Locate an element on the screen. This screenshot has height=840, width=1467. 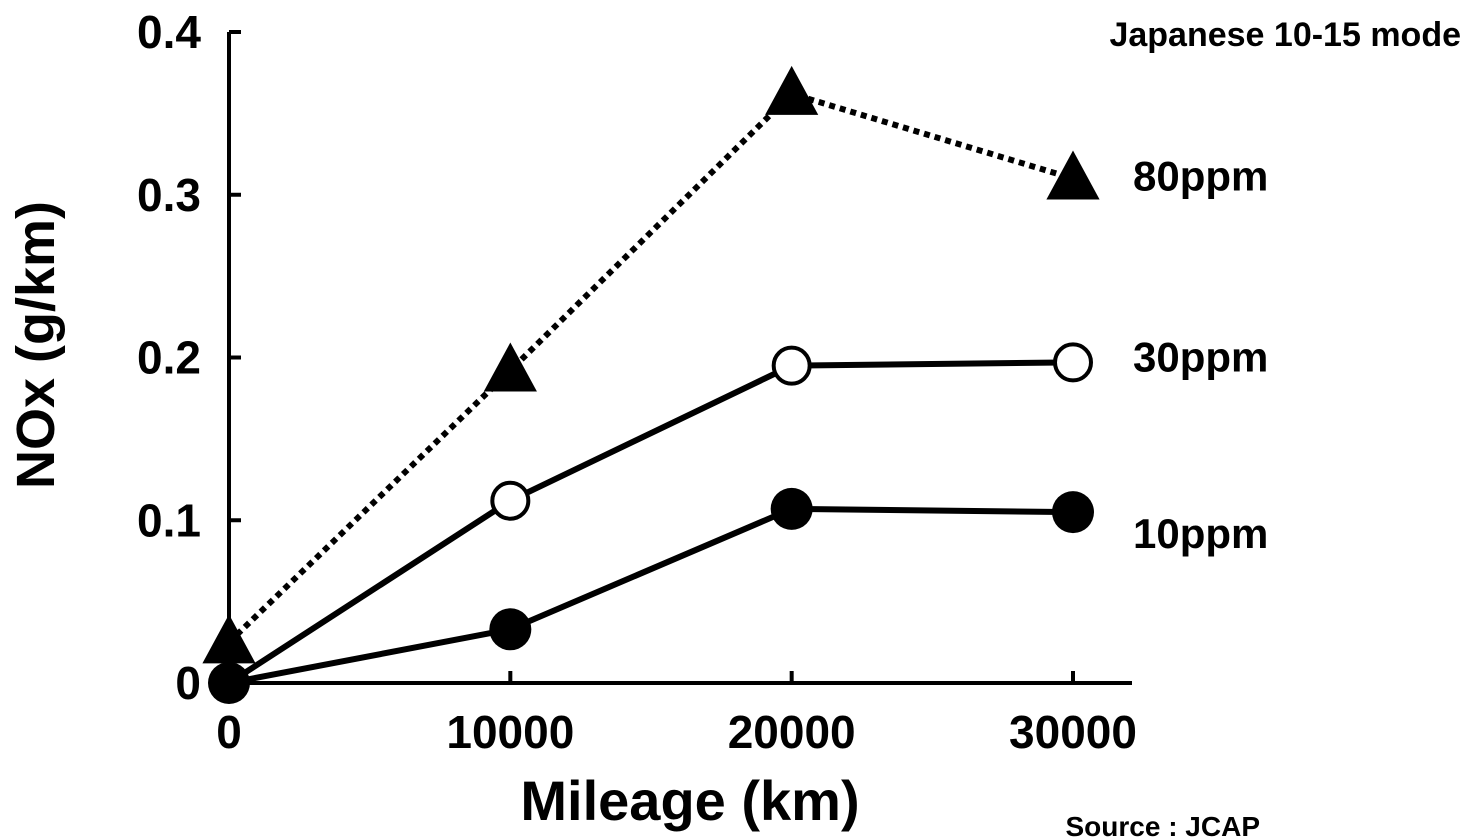
series-label-10ppm: 10ppm is located at coordinates (1200, 533).